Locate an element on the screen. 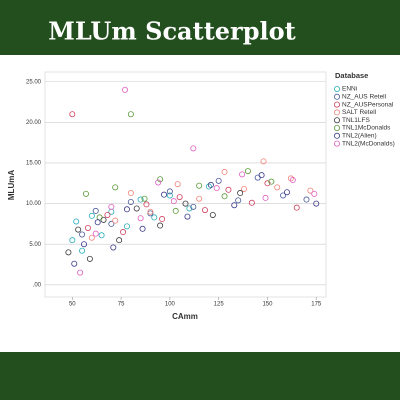  y-tick-label: 20.00 is located at coordinates (34, 123).